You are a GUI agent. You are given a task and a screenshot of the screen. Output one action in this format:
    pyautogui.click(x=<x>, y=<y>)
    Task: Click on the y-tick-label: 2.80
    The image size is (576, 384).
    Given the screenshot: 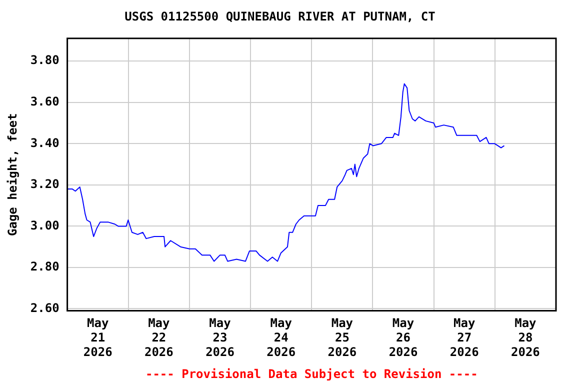 What is the action you would take?
    pyautogui.click(x=45, y=267)
    